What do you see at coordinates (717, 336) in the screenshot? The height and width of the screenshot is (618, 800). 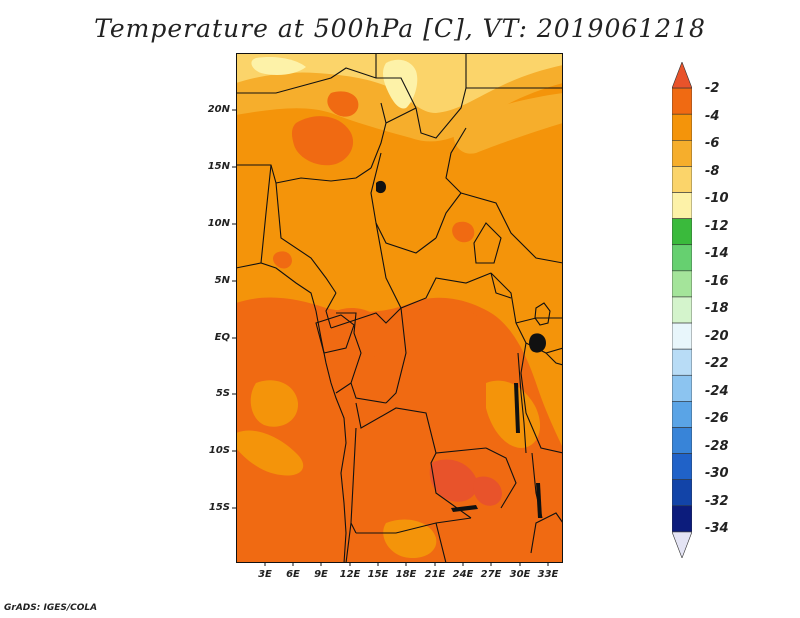 I see `colorbar-label: -20` at bounding box center [717, 336].